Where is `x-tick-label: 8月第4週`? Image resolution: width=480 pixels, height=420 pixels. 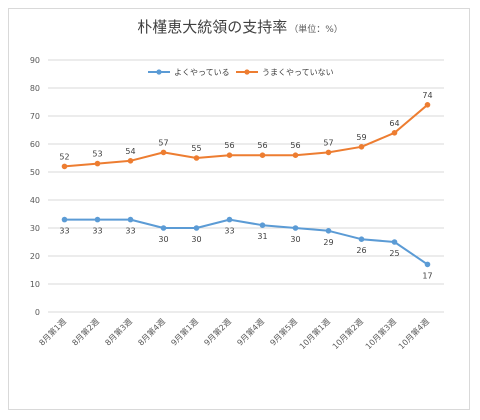 x-tick-label: 8月第4週 is located at coordinates (151, 331).